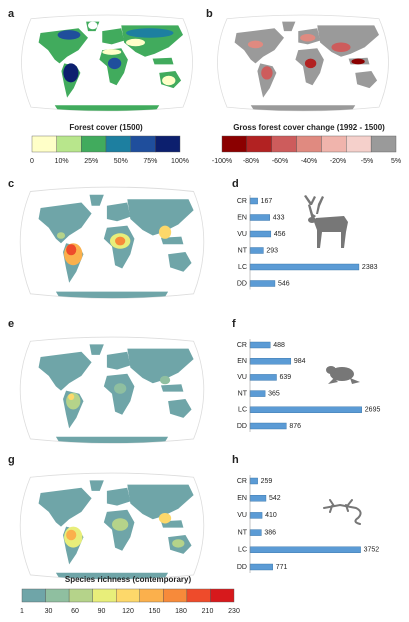  What do you see at coordinates (222, 161) in the screenshot?
I see `legend-label: -100%` at bounding box center [222, 161].